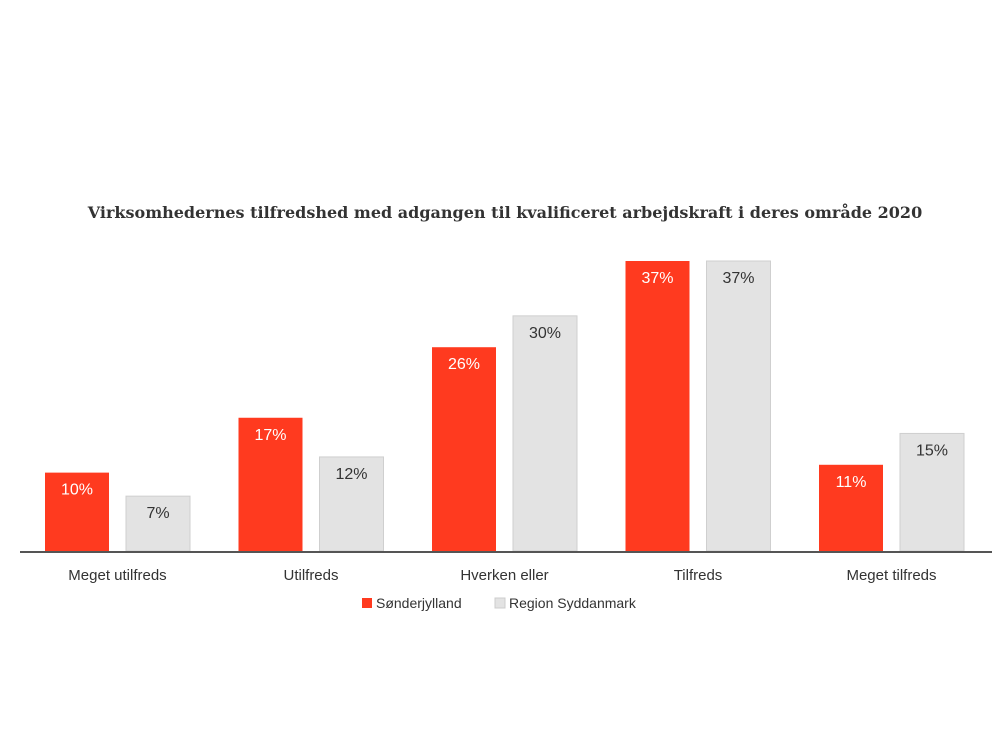  Describe the element at coordinates (351, 474) in the screenshot. I see `data-label-region-syddanmark-1: 12%` at that location.